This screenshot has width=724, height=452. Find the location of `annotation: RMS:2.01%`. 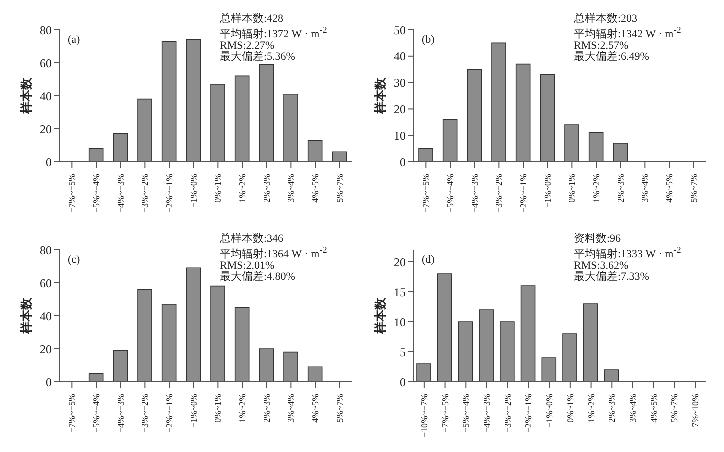

annotation: RMS:2.01% is located at coordinates (248, 266).